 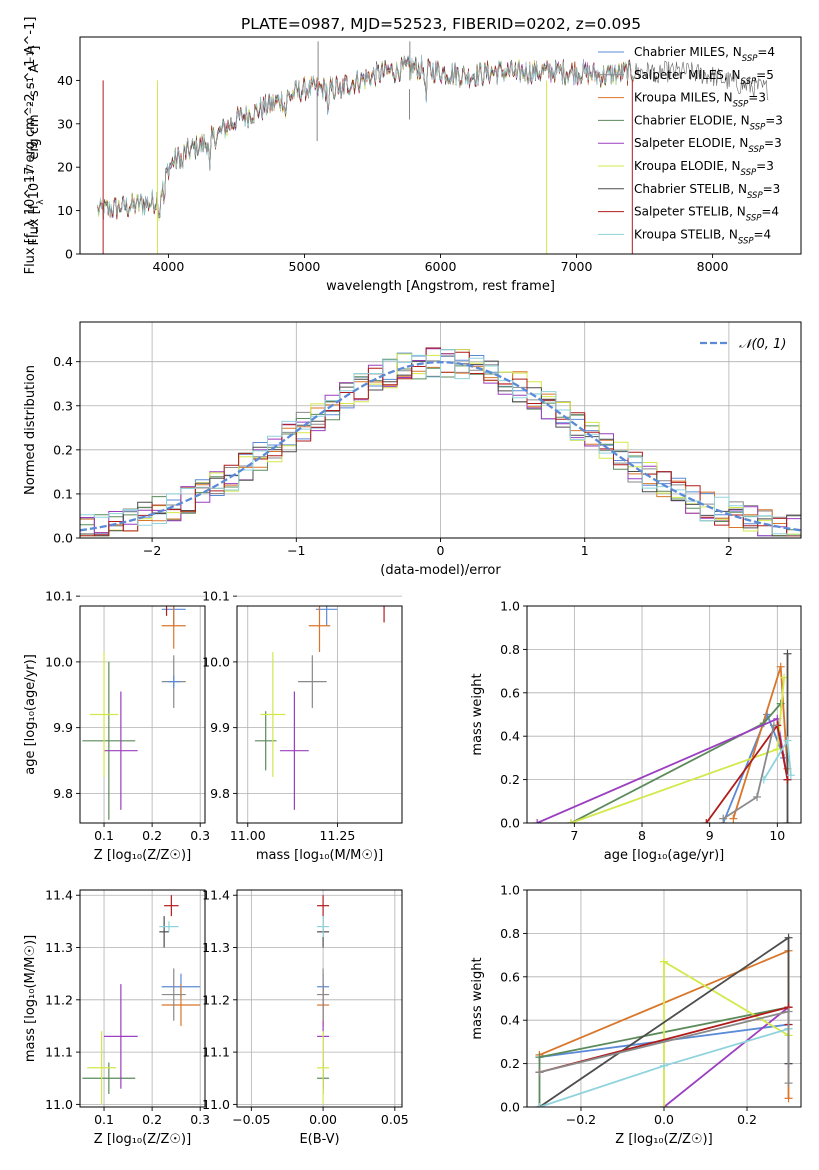 What do you see at coordinates (664, 1119) in the screenshot?
I see `x-tick-label: 0.0` at bounding box center [664, 1119].